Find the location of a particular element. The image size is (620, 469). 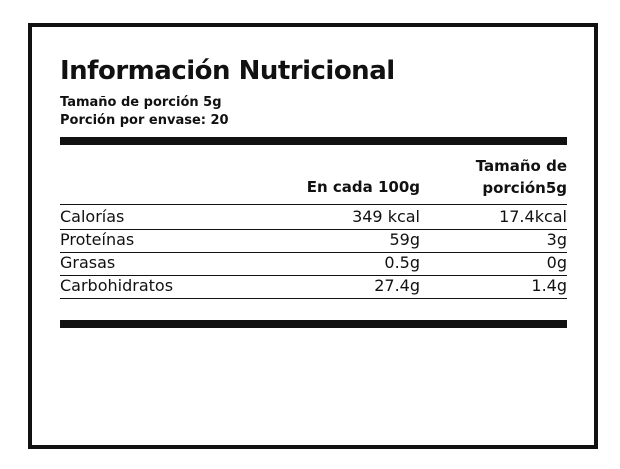

nutrient-name: Proteínas is located at coordinates (97, 239).